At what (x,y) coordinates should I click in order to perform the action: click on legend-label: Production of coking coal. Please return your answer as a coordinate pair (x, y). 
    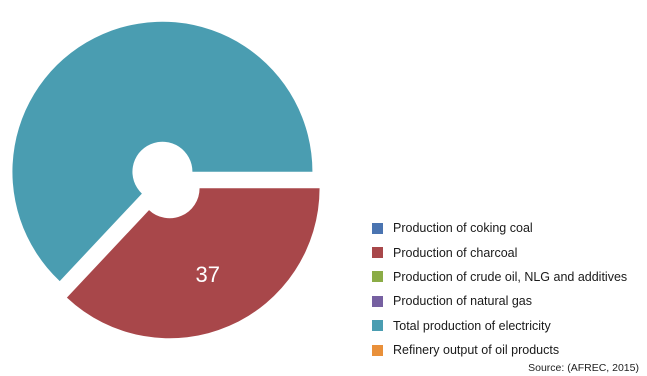
    Looking at the image, I should click on (463, 228).